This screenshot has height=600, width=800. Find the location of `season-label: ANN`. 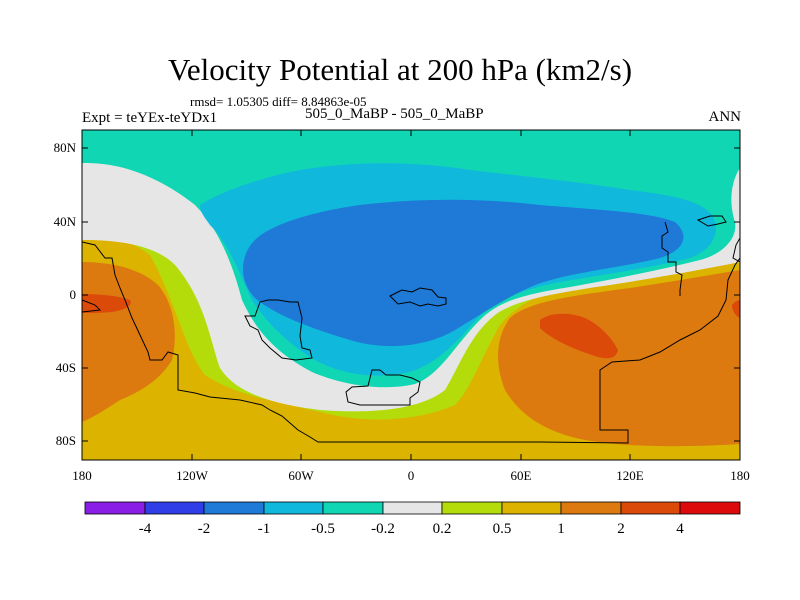

season-label: ANN is located at coordinates (725, 117).